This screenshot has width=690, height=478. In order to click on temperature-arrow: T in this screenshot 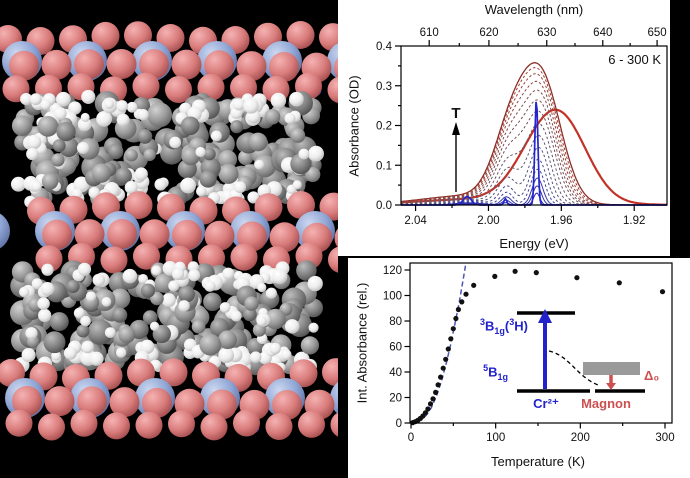, I will do `click(456, 148)`.